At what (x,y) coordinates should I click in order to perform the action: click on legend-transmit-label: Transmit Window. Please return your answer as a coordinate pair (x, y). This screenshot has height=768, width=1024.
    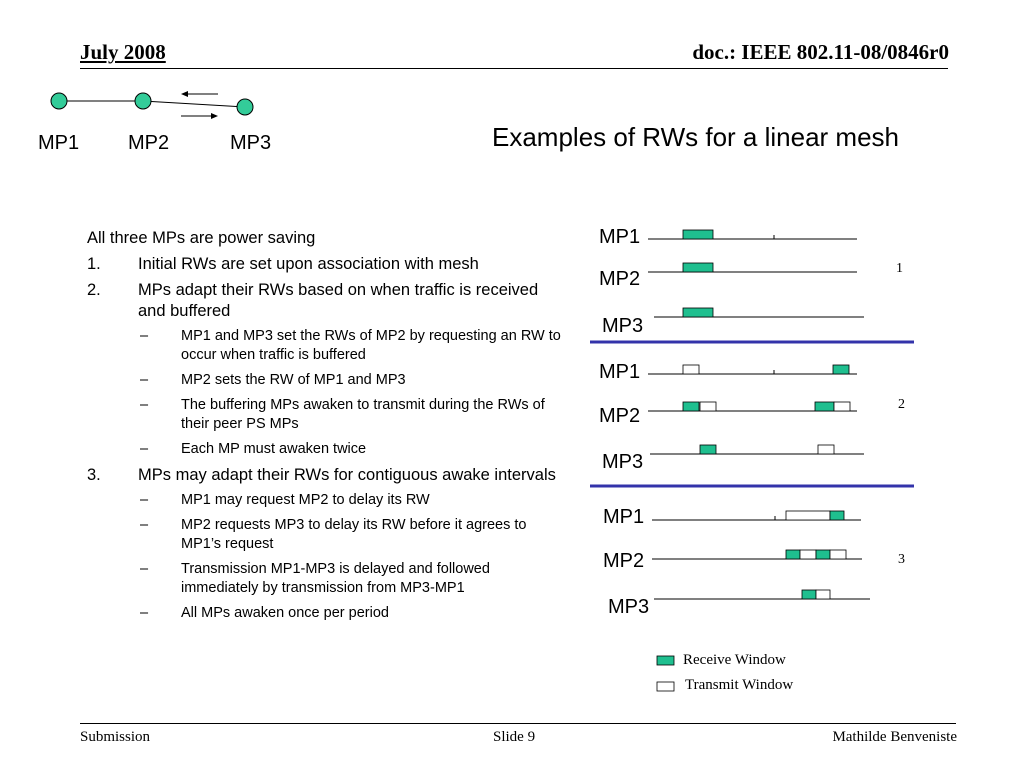
    Looking at the image, I should click on (739, 685).